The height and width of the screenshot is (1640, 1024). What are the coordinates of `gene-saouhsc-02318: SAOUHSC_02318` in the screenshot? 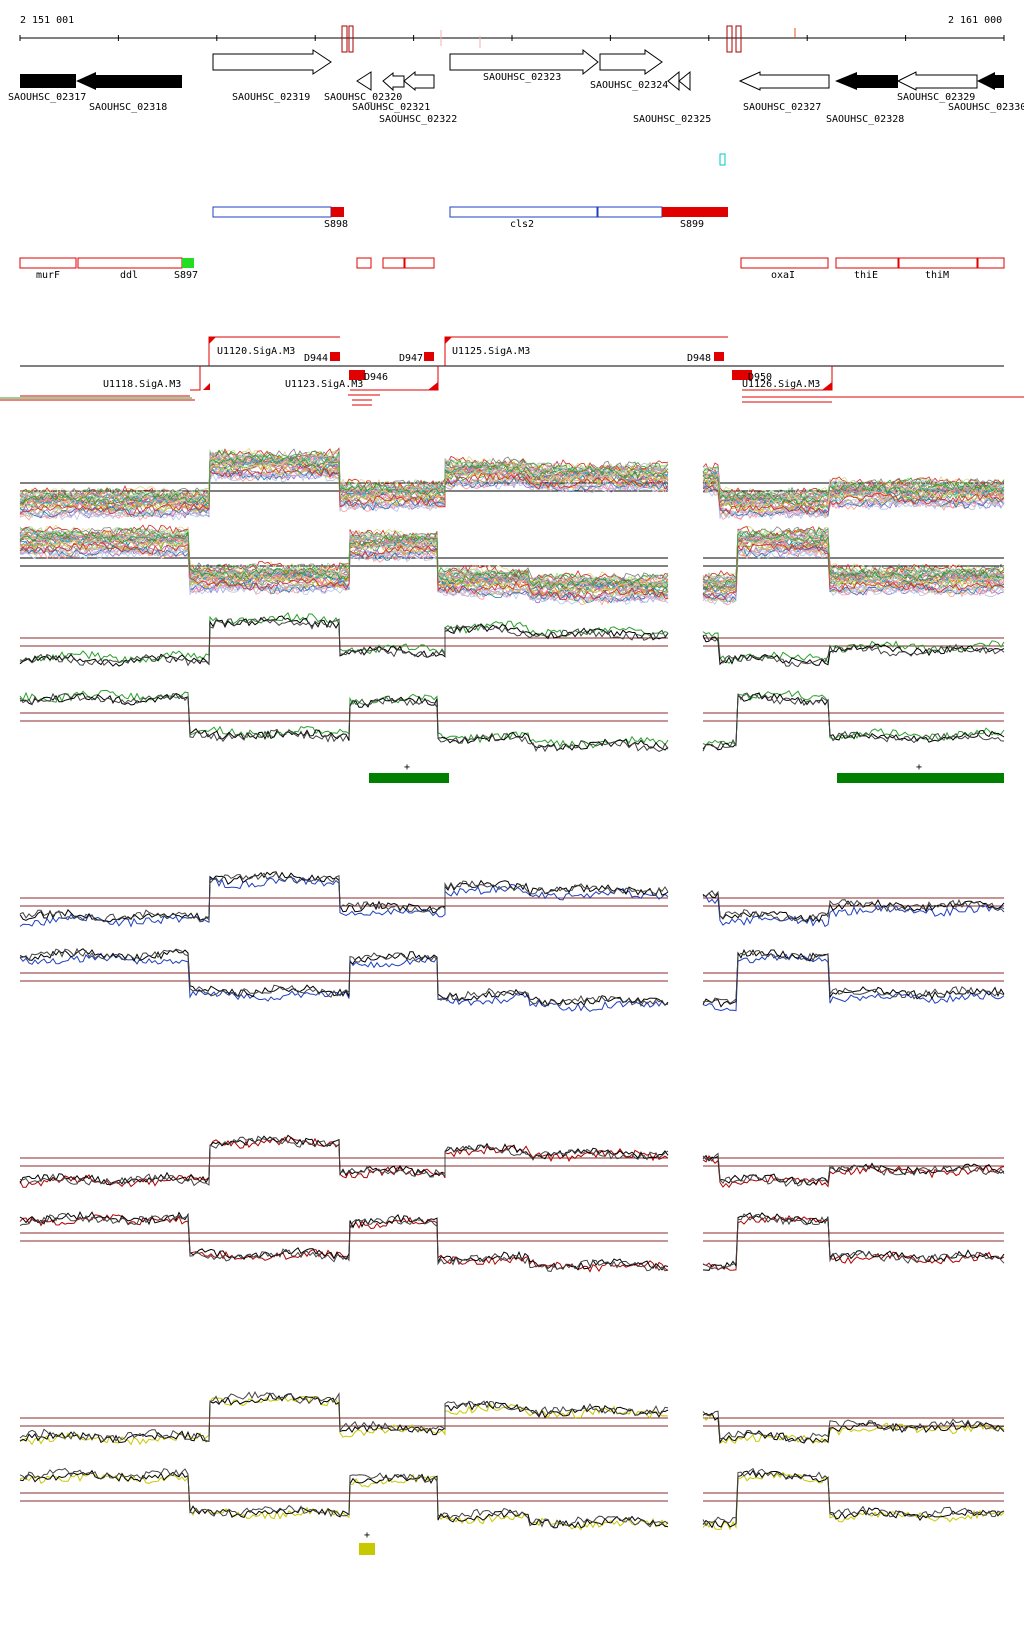 It's located at (129, 92).